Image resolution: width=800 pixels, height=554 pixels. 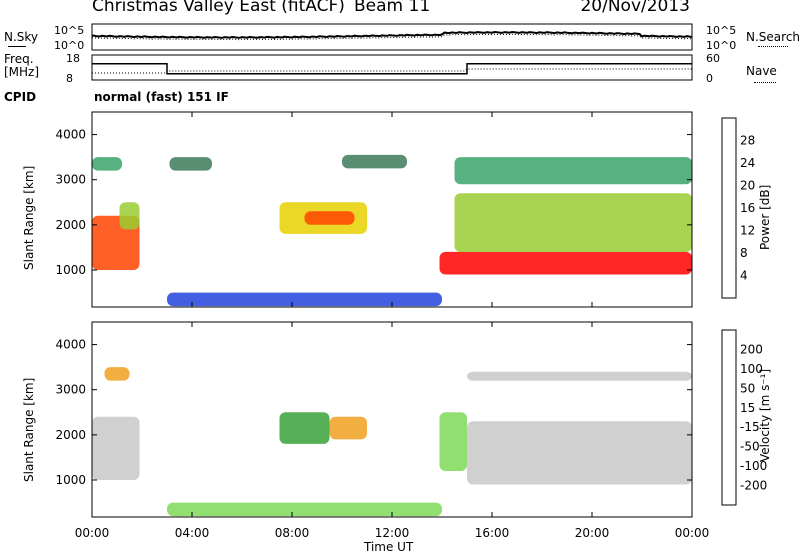 What do you see at coordinates (751, 349) in the screenshot?
I see `velocity-colorbar-tick-0: 200` at bounding box center [751, 349].